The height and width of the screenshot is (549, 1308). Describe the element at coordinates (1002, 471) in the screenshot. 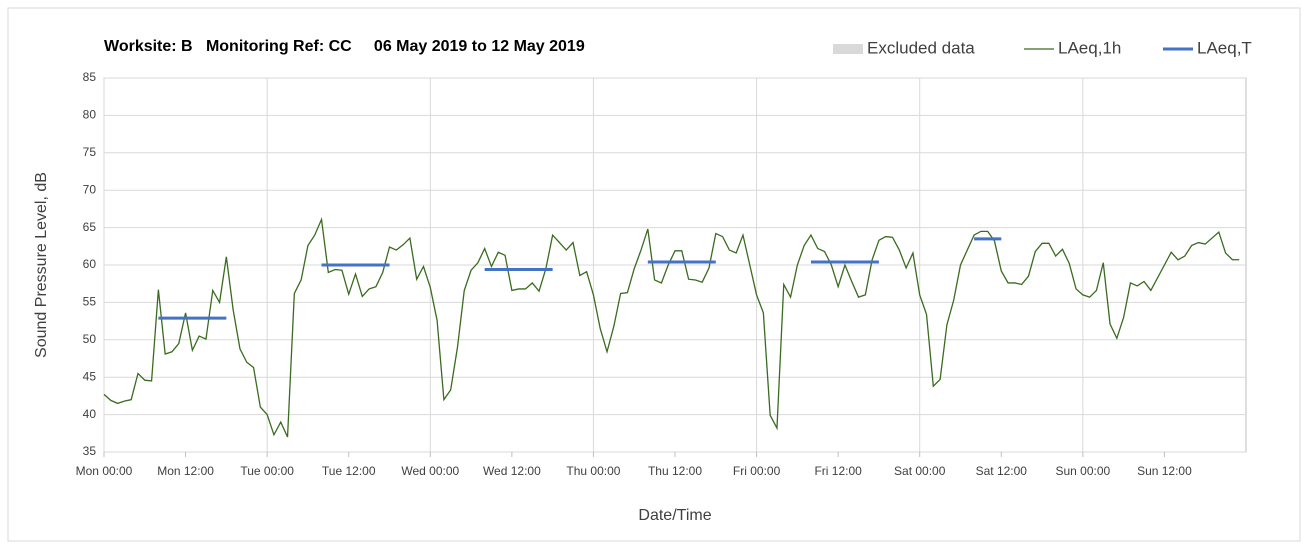

I see `x-tick-label: Sat 12:00` at that location.